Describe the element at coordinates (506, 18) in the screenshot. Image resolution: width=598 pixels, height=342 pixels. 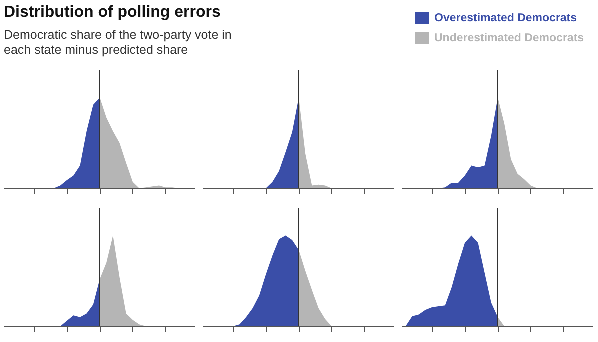
I see `legend-label: Overestimated Democrats` at that location.